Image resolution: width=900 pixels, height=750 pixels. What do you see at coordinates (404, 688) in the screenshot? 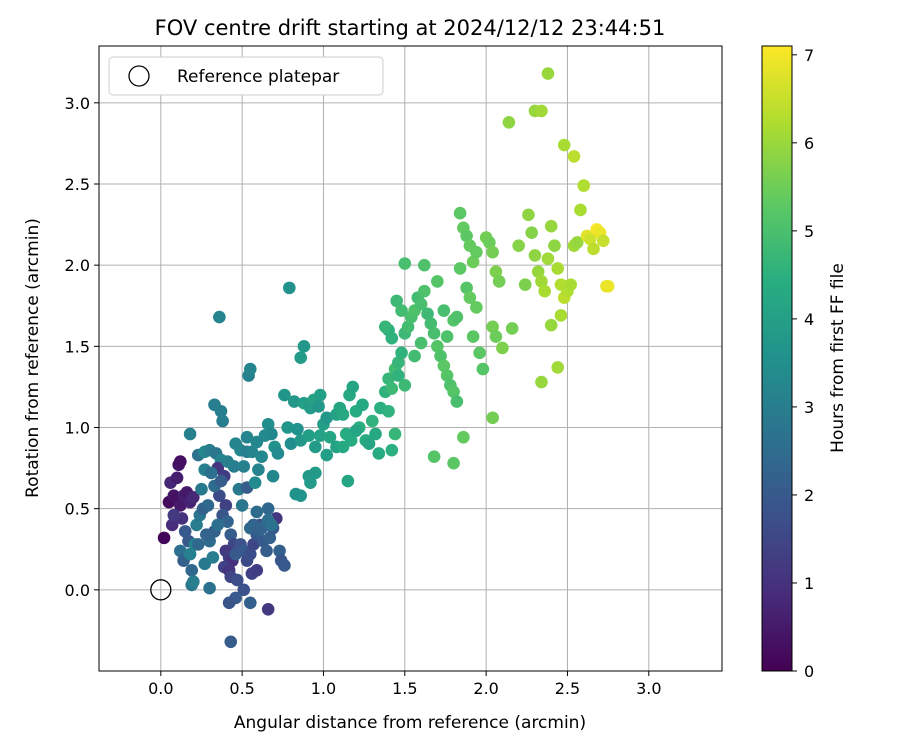
I see `x-tick-label-3: 1.5` at bounding box center [404, 688].